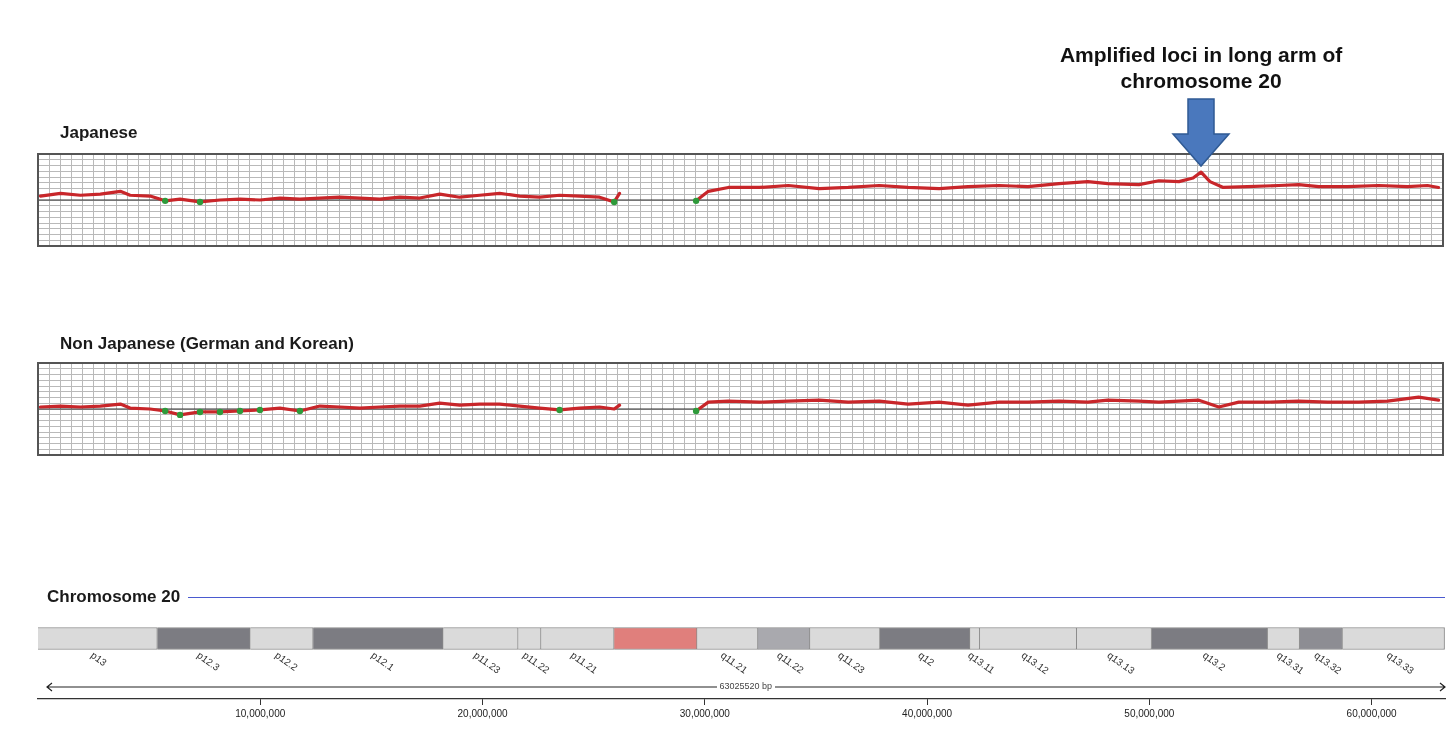 The width and height of the screenshot is (1453, 740). Describe the element at coordinates (705, 713) in the screenshot. I see `x-tick-label: 30,000,000` at that location.